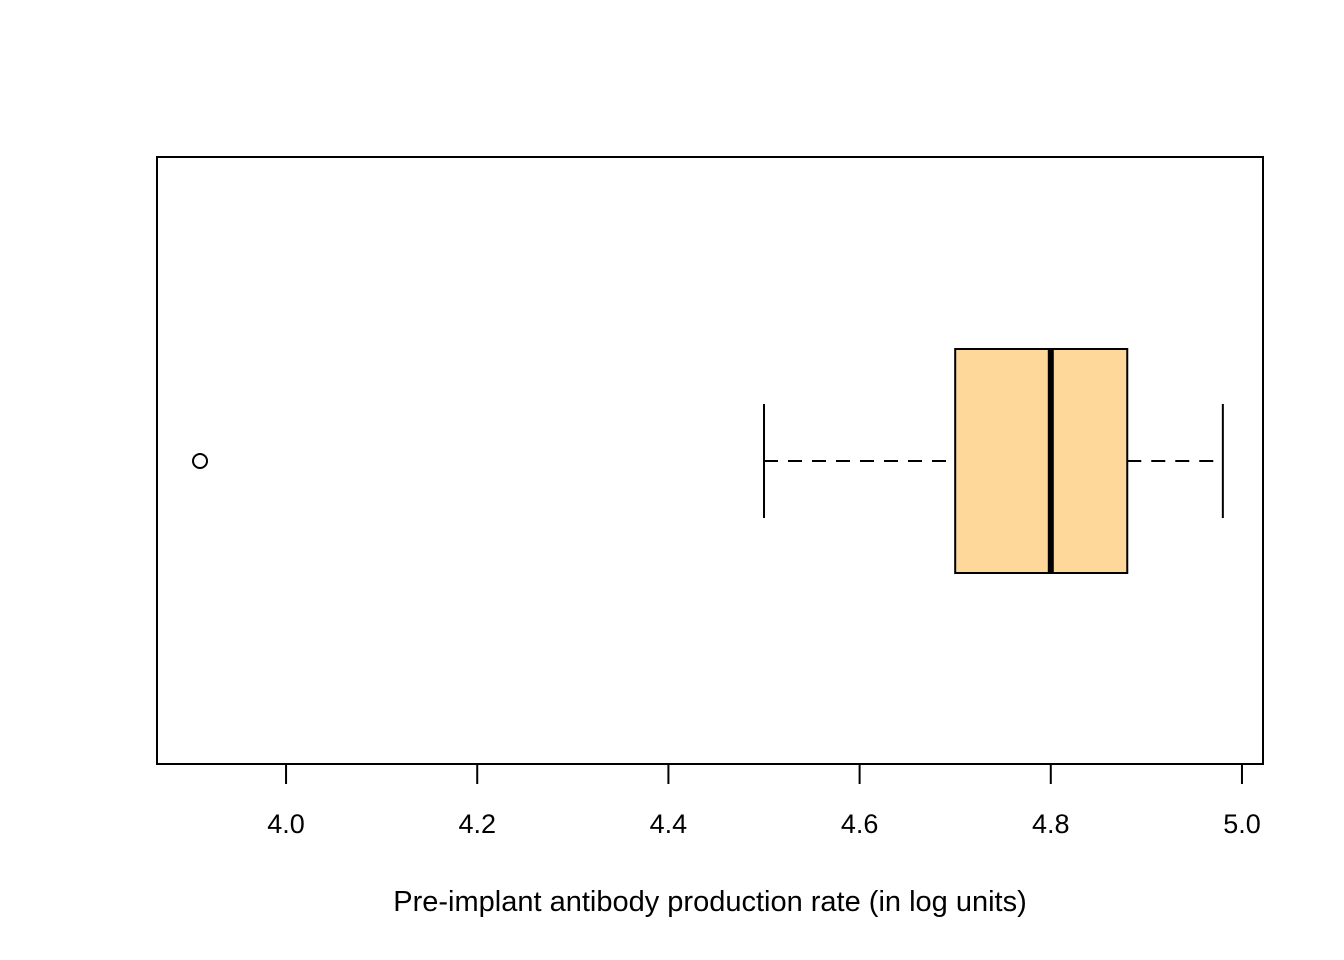 Image resolution: width=1344 pixels, height=960 pixels. What do you see at coordinates (1051, 824) in the screenshot?
I see `x-tick-label: 4.8` at bounding box center [1051, 824].